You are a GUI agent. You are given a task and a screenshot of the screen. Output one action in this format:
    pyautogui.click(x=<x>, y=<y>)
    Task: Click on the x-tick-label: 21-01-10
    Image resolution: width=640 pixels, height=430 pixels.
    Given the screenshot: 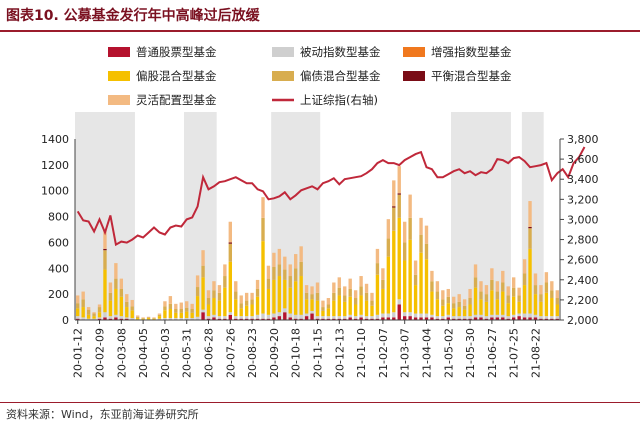 What is the action you would take?
    pyautogui.click(x=361, y=353)
    